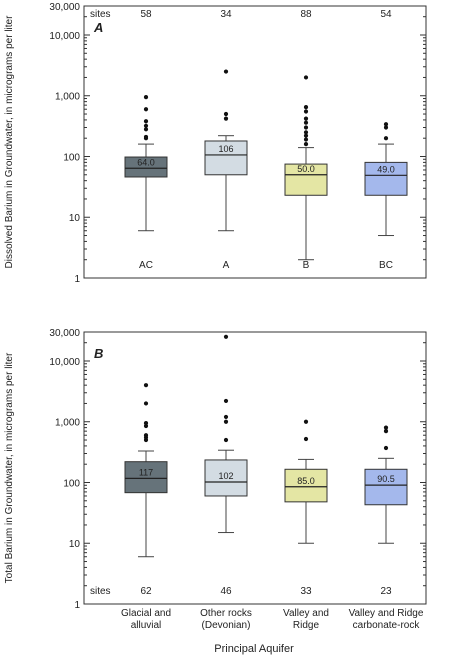 This screenshot has width=474, height=657. What do you see at coordinates (386, 265) in the screenshot?
I see `group-letter: BC` at bounding box center [386, 265].